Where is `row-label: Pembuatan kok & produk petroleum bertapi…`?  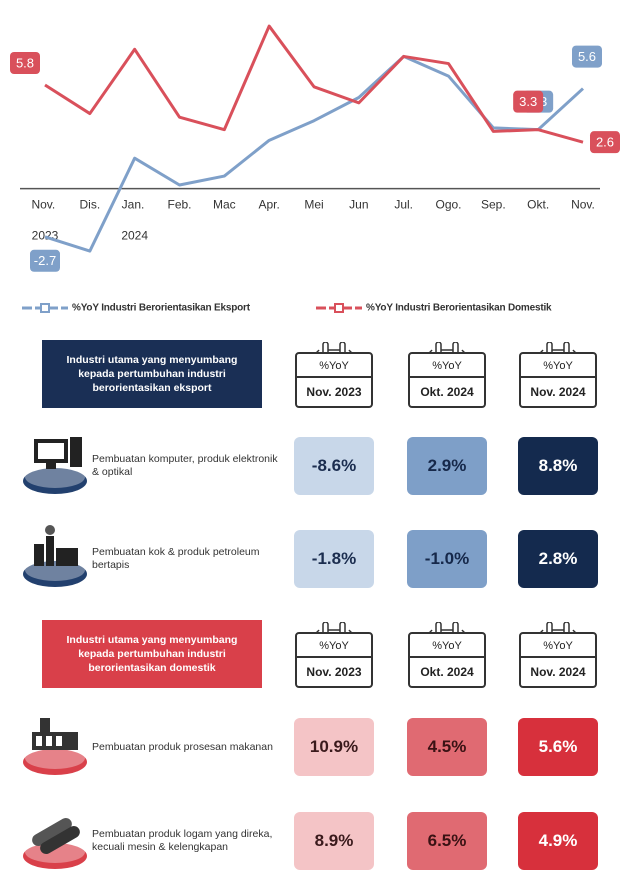 row-label: Pembuatan kok & produk petroleum bertapi… is located at coordinates (176, 558).